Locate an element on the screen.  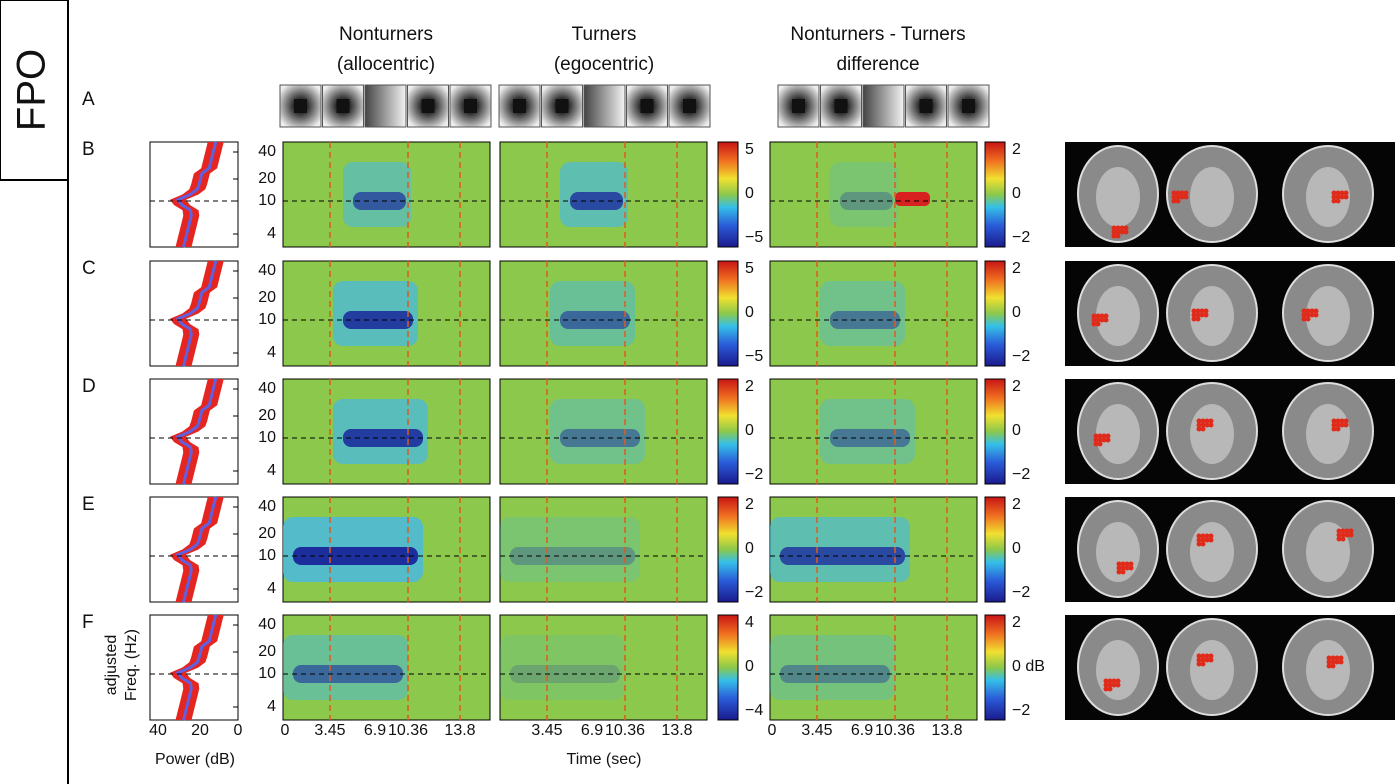
column-title: (allocentric) is located at coordinates (386, 64).